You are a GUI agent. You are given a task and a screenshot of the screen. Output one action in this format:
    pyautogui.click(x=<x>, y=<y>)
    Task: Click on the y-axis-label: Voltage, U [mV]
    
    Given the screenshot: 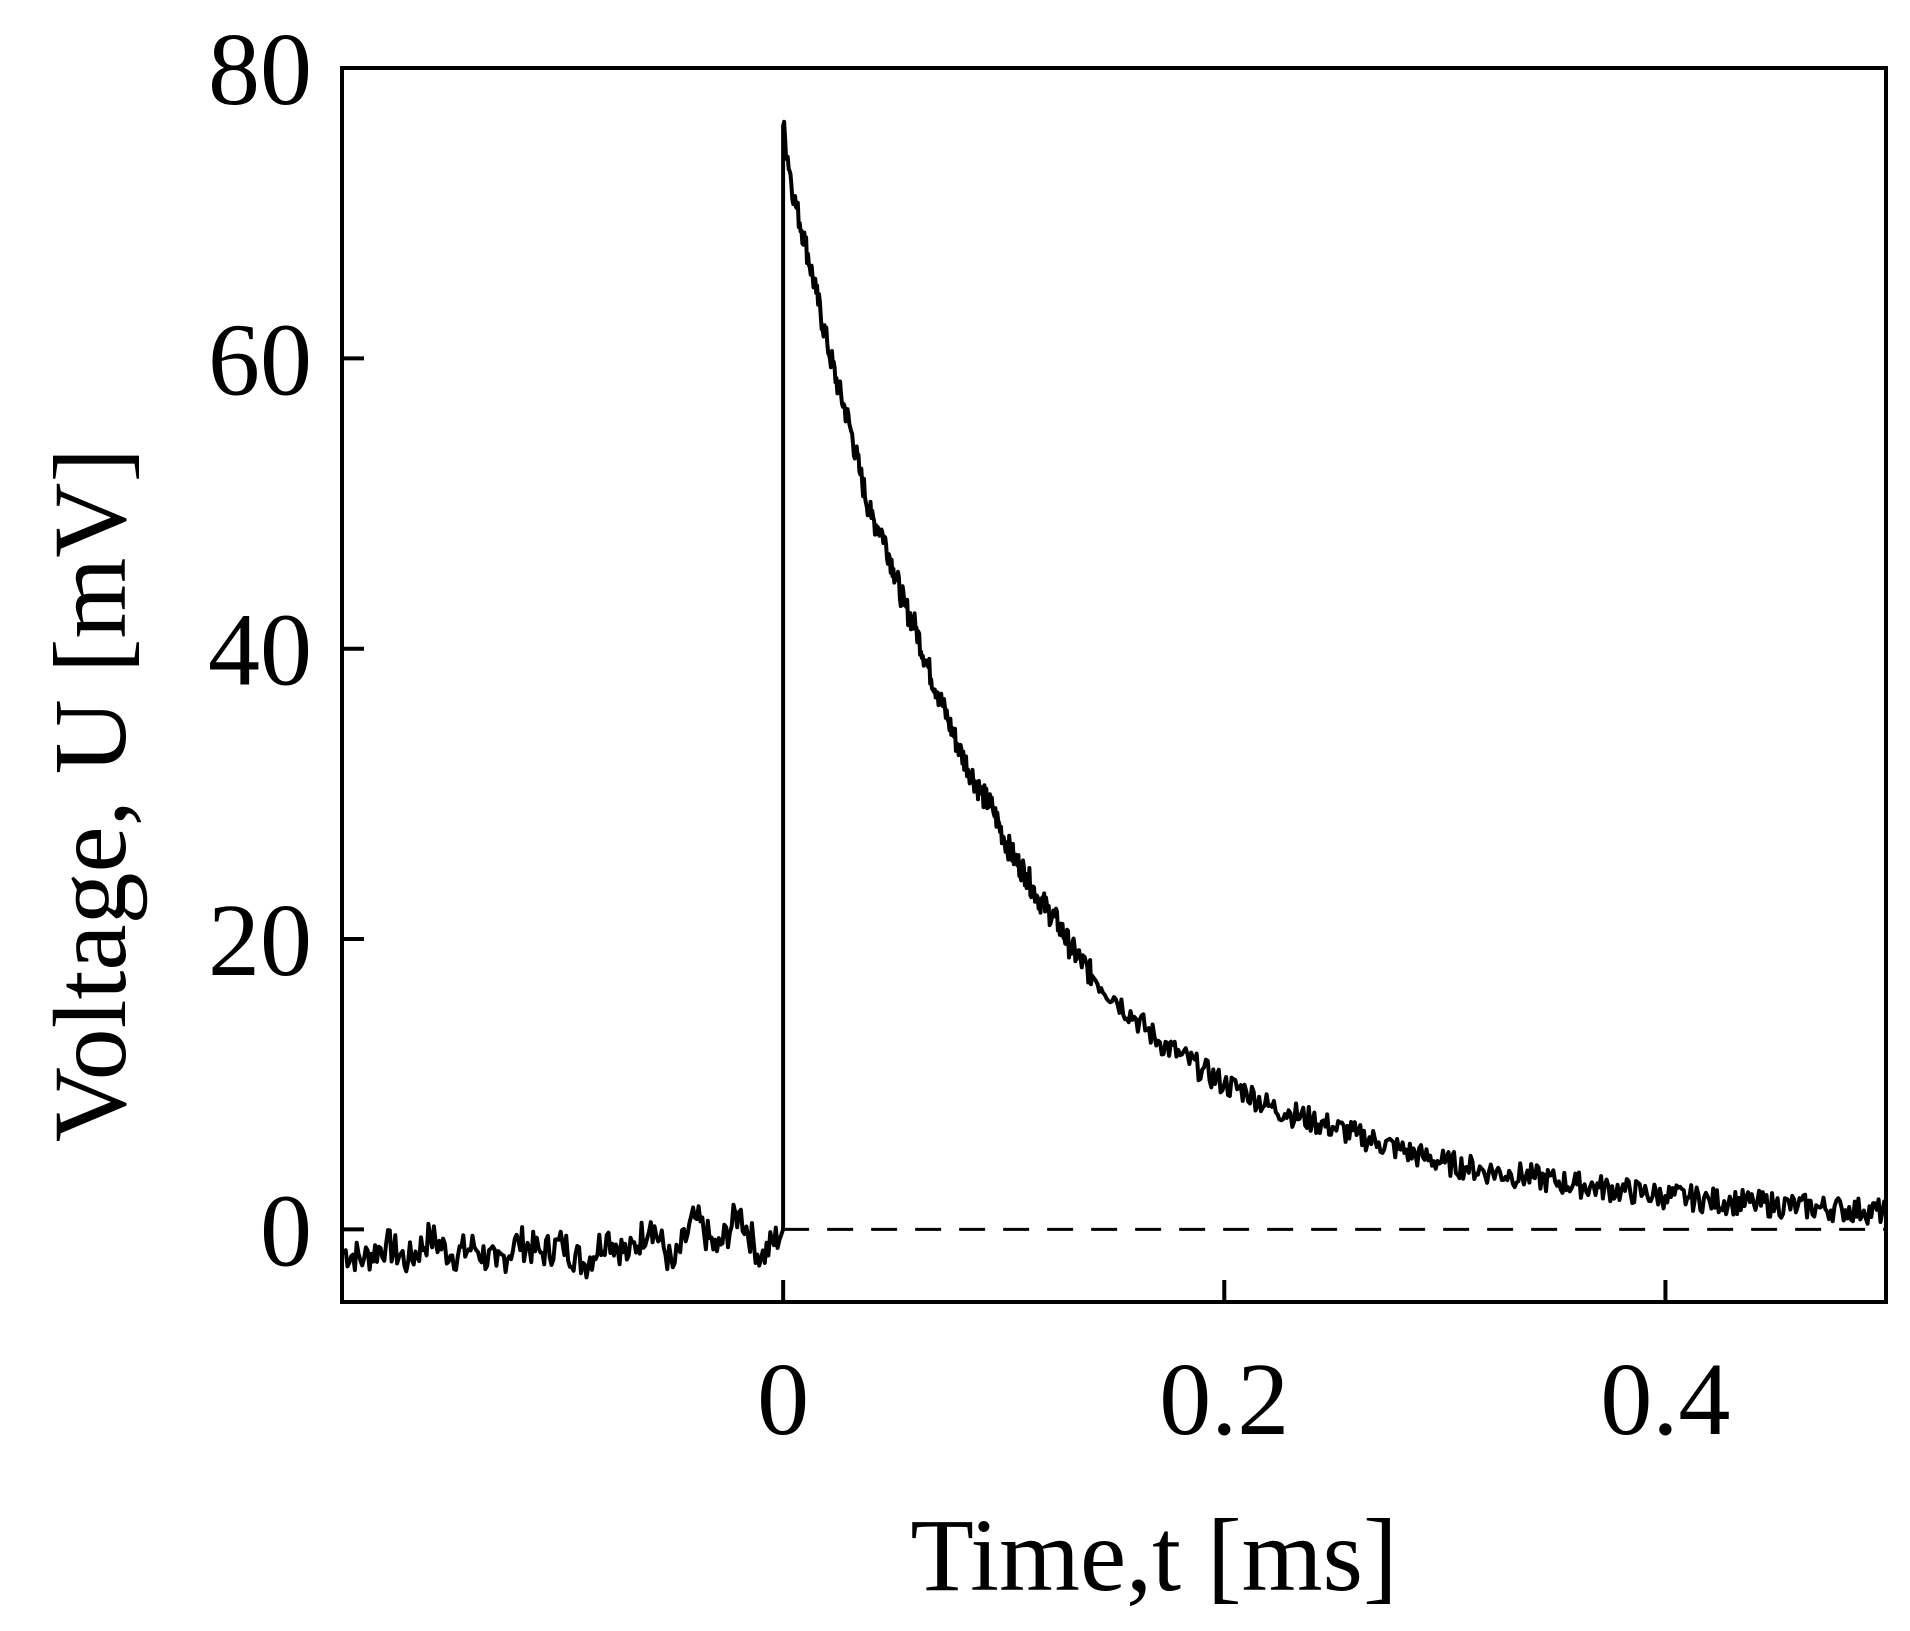 What is the action you would take?
    pyautogui.click(x=90, y=795)
    